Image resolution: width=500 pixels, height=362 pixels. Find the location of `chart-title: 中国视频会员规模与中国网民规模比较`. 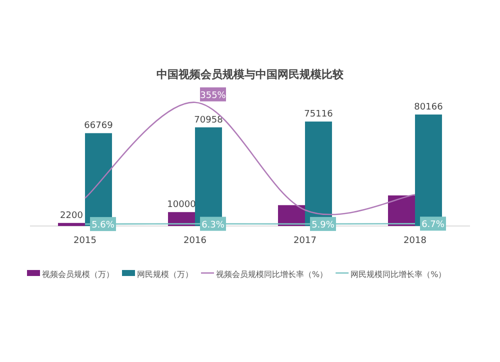

chart-title: 中国视频会员规模与中国网民规模比较 is located at coordinates (250, 74).